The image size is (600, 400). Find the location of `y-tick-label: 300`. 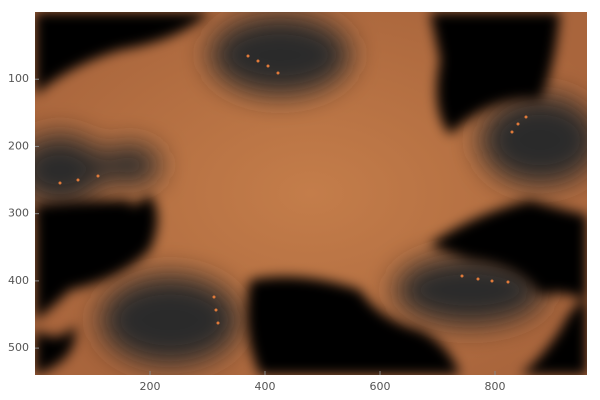

y-tick-label: 300 is located at coordinates (18, 213).